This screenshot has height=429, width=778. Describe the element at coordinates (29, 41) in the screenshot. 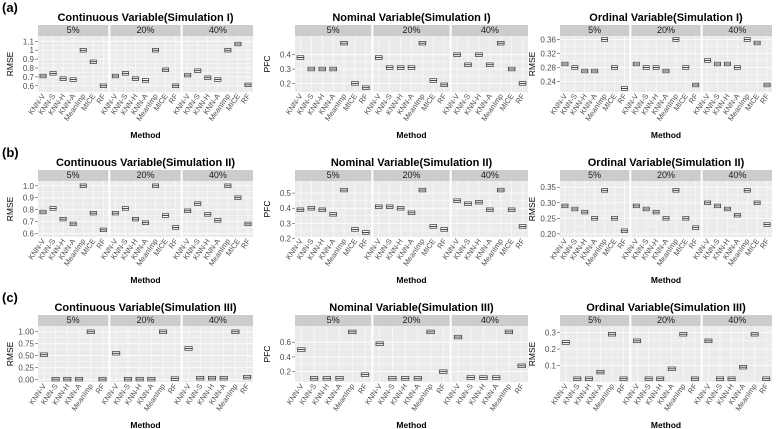

I see `y-tick-label: 1.1` at that location.